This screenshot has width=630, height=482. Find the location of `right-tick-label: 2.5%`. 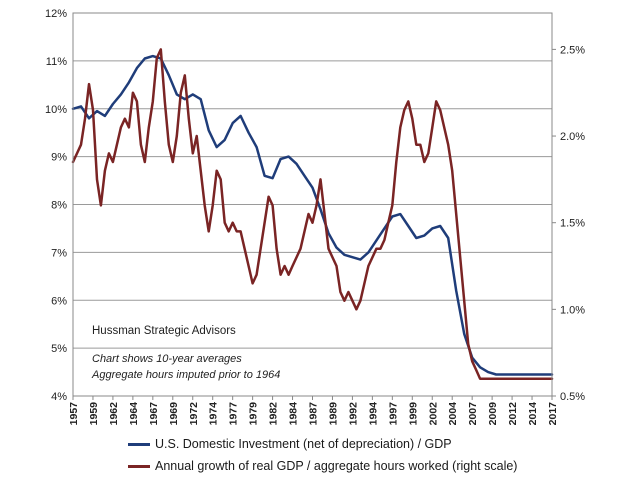

right-tick-label: 2.5% is located at coordinates (572, 50).